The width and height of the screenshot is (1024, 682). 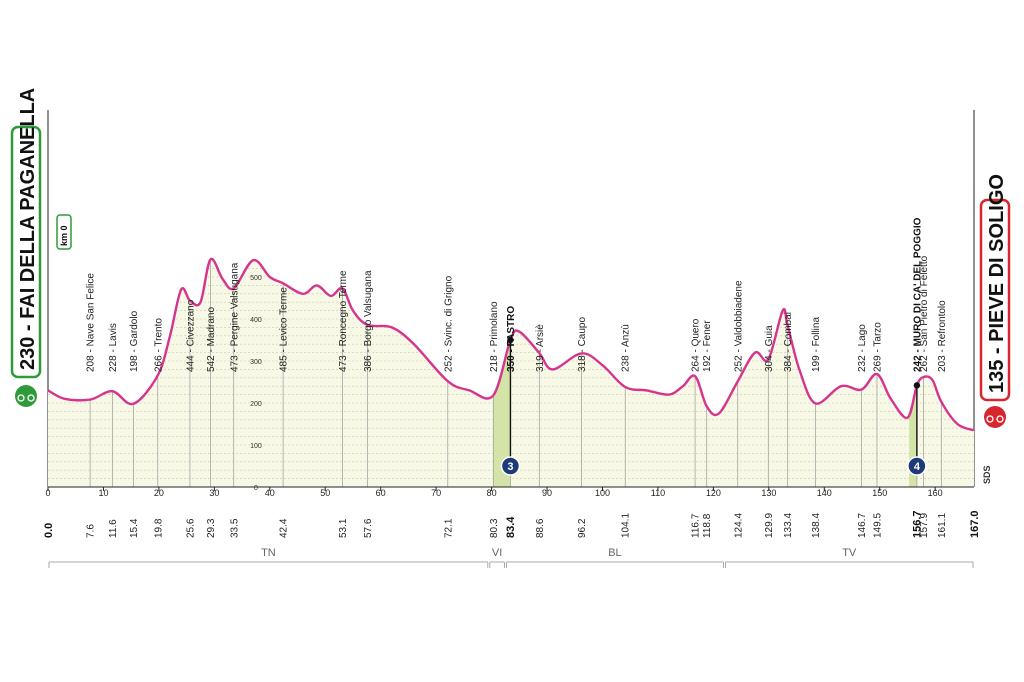 I want to click on waypoint-label: 444 - Civezzano, so click(x=190, y=335).